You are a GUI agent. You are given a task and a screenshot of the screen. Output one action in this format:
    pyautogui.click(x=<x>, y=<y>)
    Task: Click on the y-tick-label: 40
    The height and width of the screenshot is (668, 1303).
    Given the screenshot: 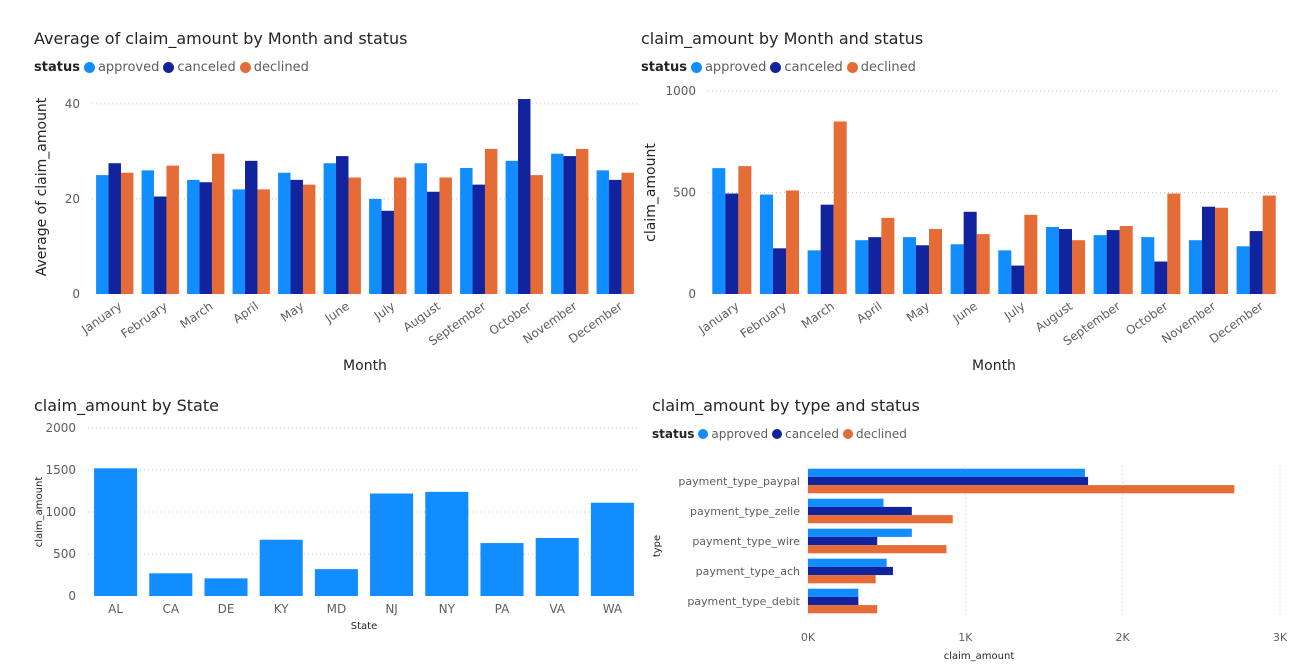 What is the action you would take?
    pyautogui.click(x=72, y=104)
    